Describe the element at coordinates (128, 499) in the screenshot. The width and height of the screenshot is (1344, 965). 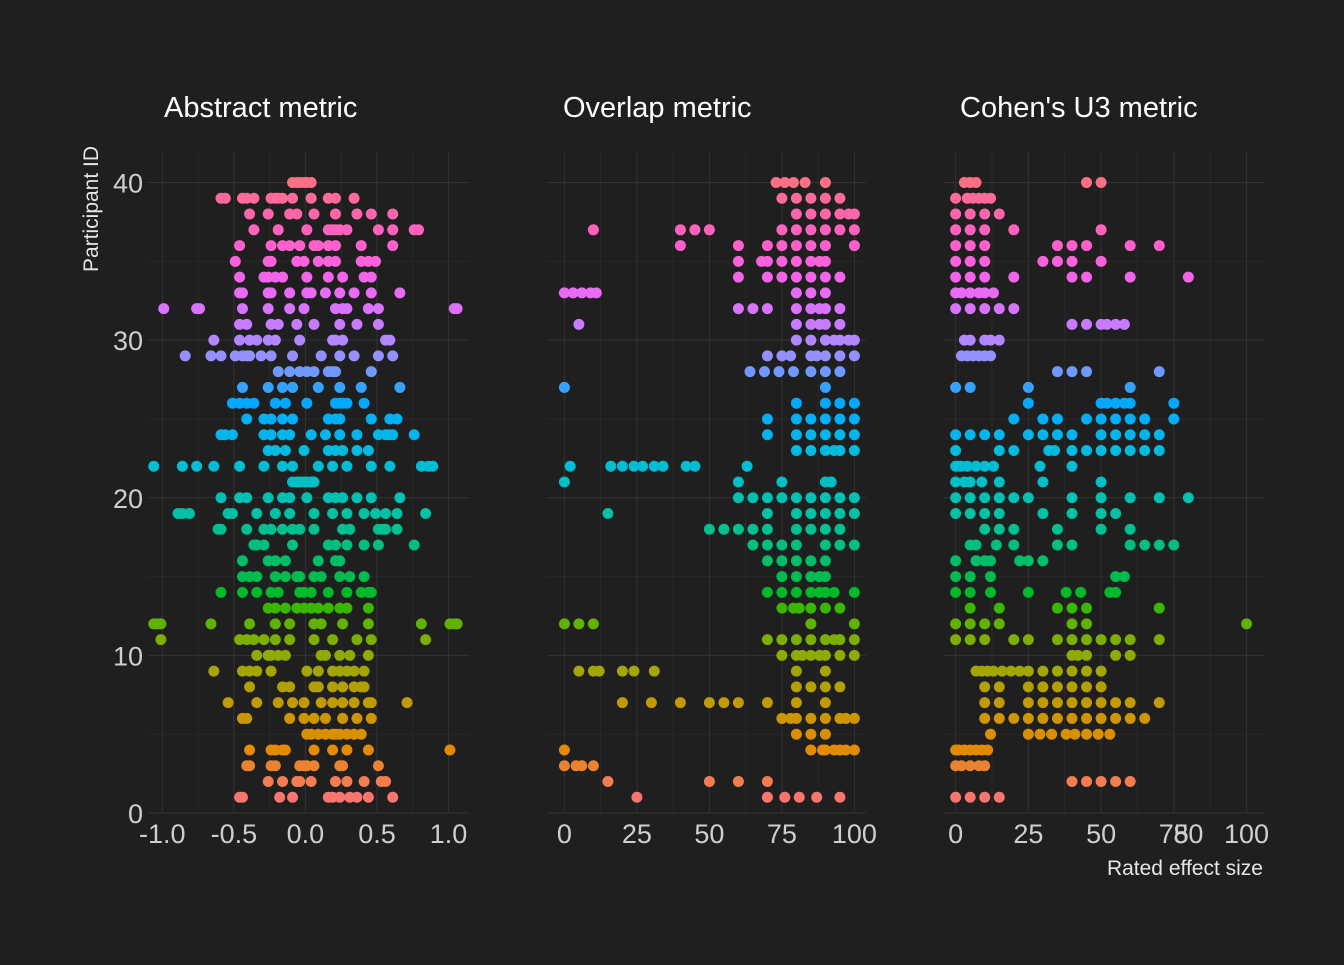
I see `y-tick-label: 20` at that location.